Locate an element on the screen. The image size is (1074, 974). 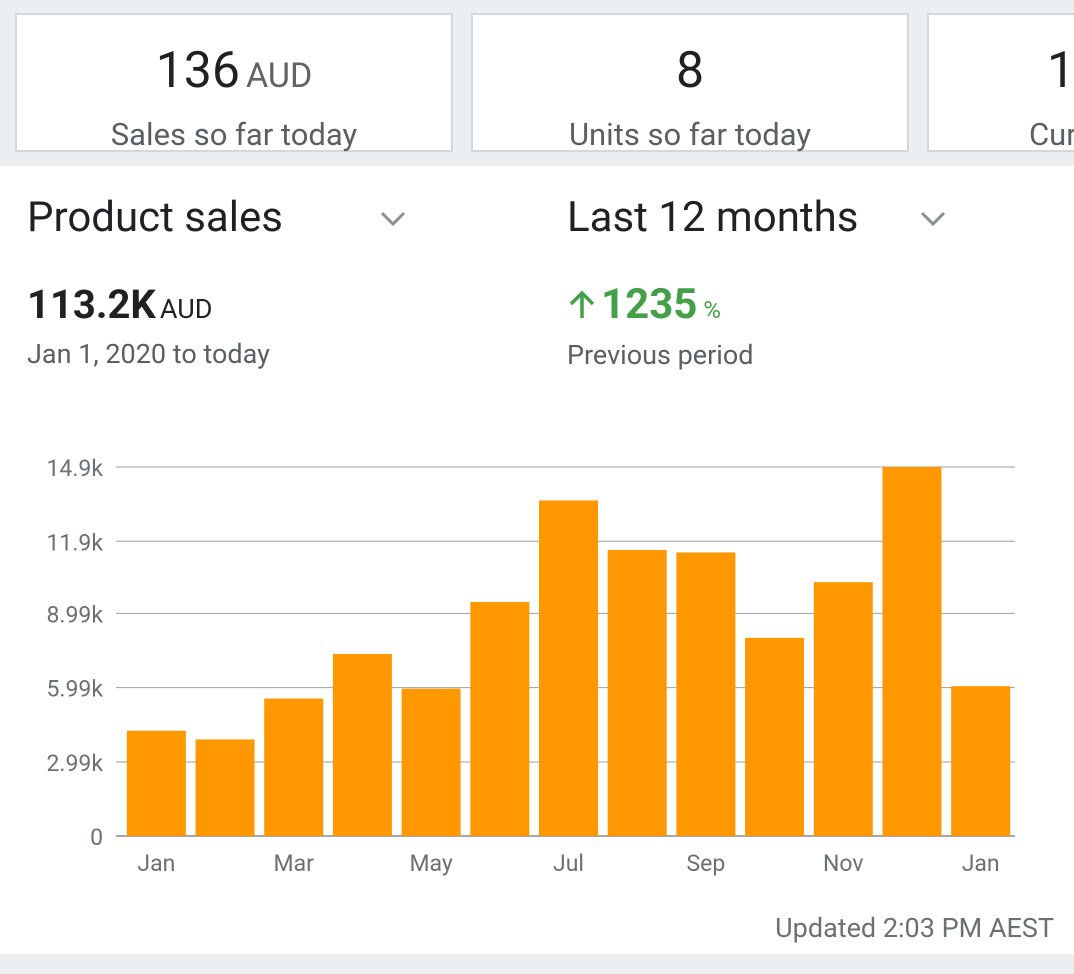
kpi-sales-value: 136 is located at coordinates (198, 71).